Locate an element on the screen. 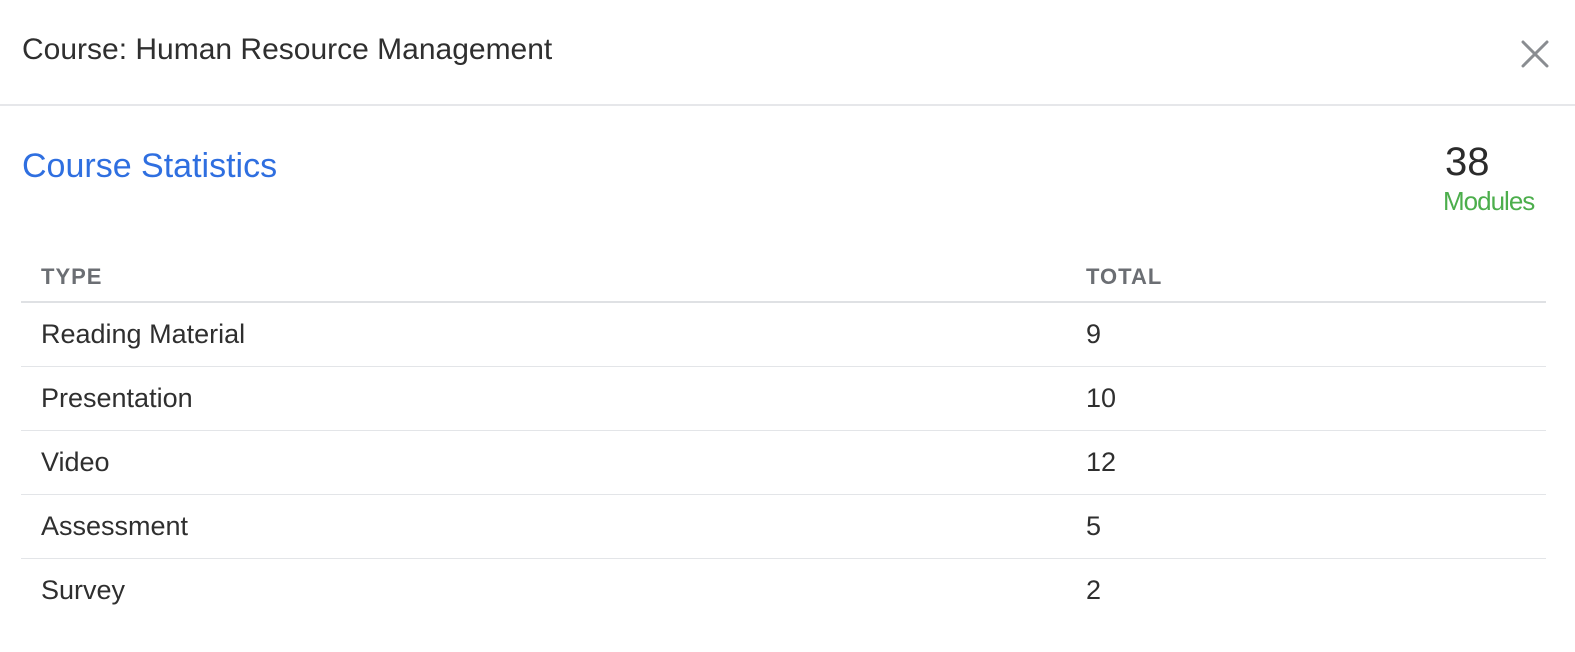 This screenshot has height=652, width=1575. row-total: 12 is located at coordinates (1306, 462).